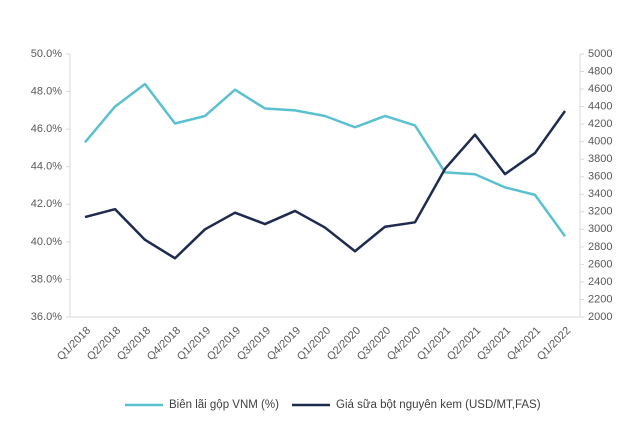  I want to click on legend-label: Giá sữa bột nguyên kem (USD/MT,FAS), so click(438, 405).